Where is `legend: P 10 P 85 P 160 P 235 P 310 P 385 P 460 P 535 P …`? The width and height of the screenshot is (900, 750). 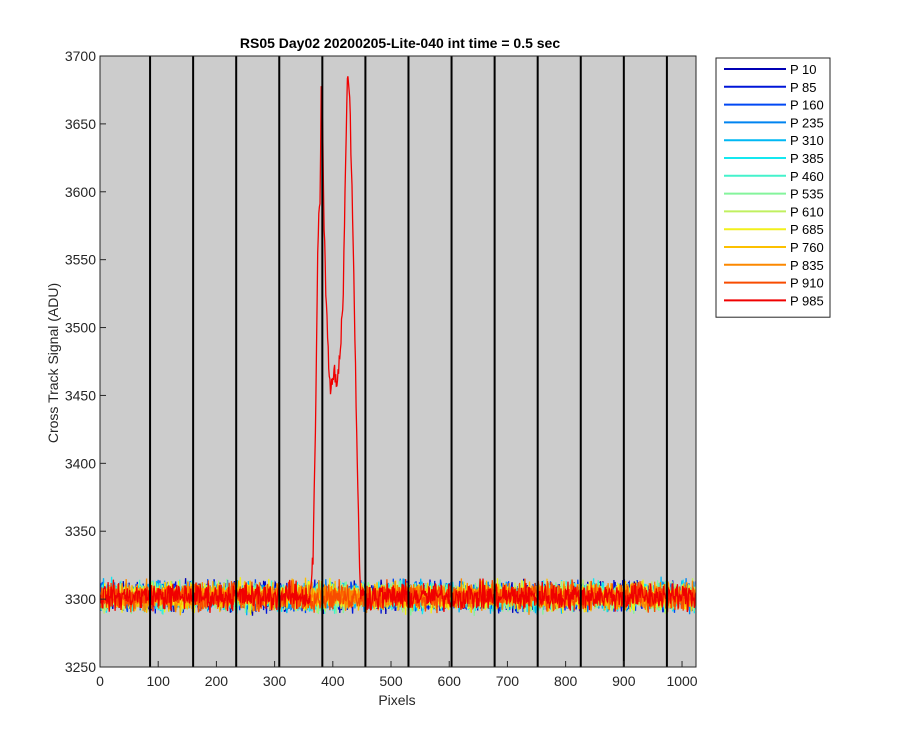 legend: P 10 P 85 P 160 P 235 P 310 P 385 P 460 P 535 P … is located at coordinates (773, 187).